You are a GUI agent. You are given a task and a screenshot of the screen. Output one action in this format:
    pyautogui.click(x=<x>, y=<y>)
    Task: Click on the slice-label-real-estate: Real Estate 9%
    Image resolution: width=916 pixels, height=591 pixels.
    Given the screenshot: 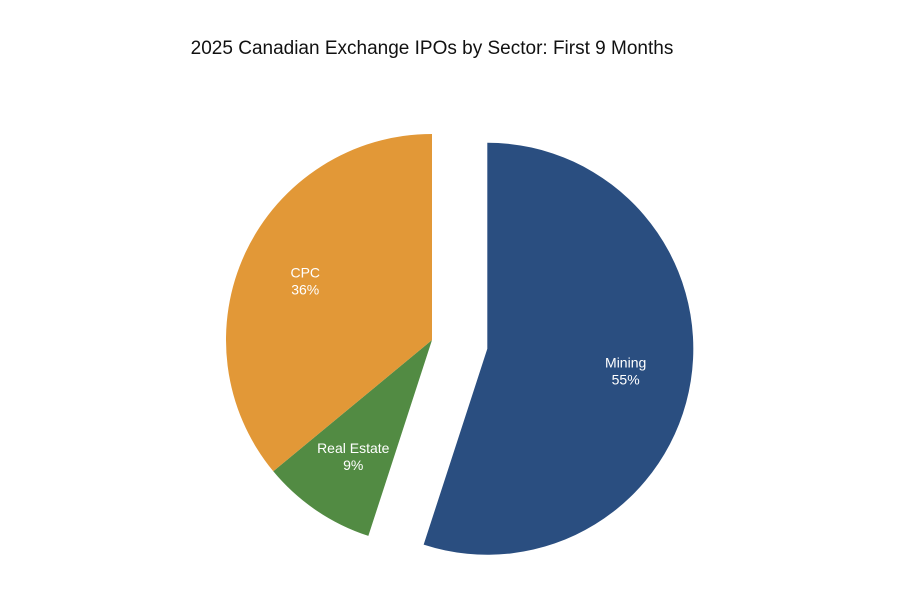 What is the action you would take?
    pyautogui.click(x=353, y=456)
    